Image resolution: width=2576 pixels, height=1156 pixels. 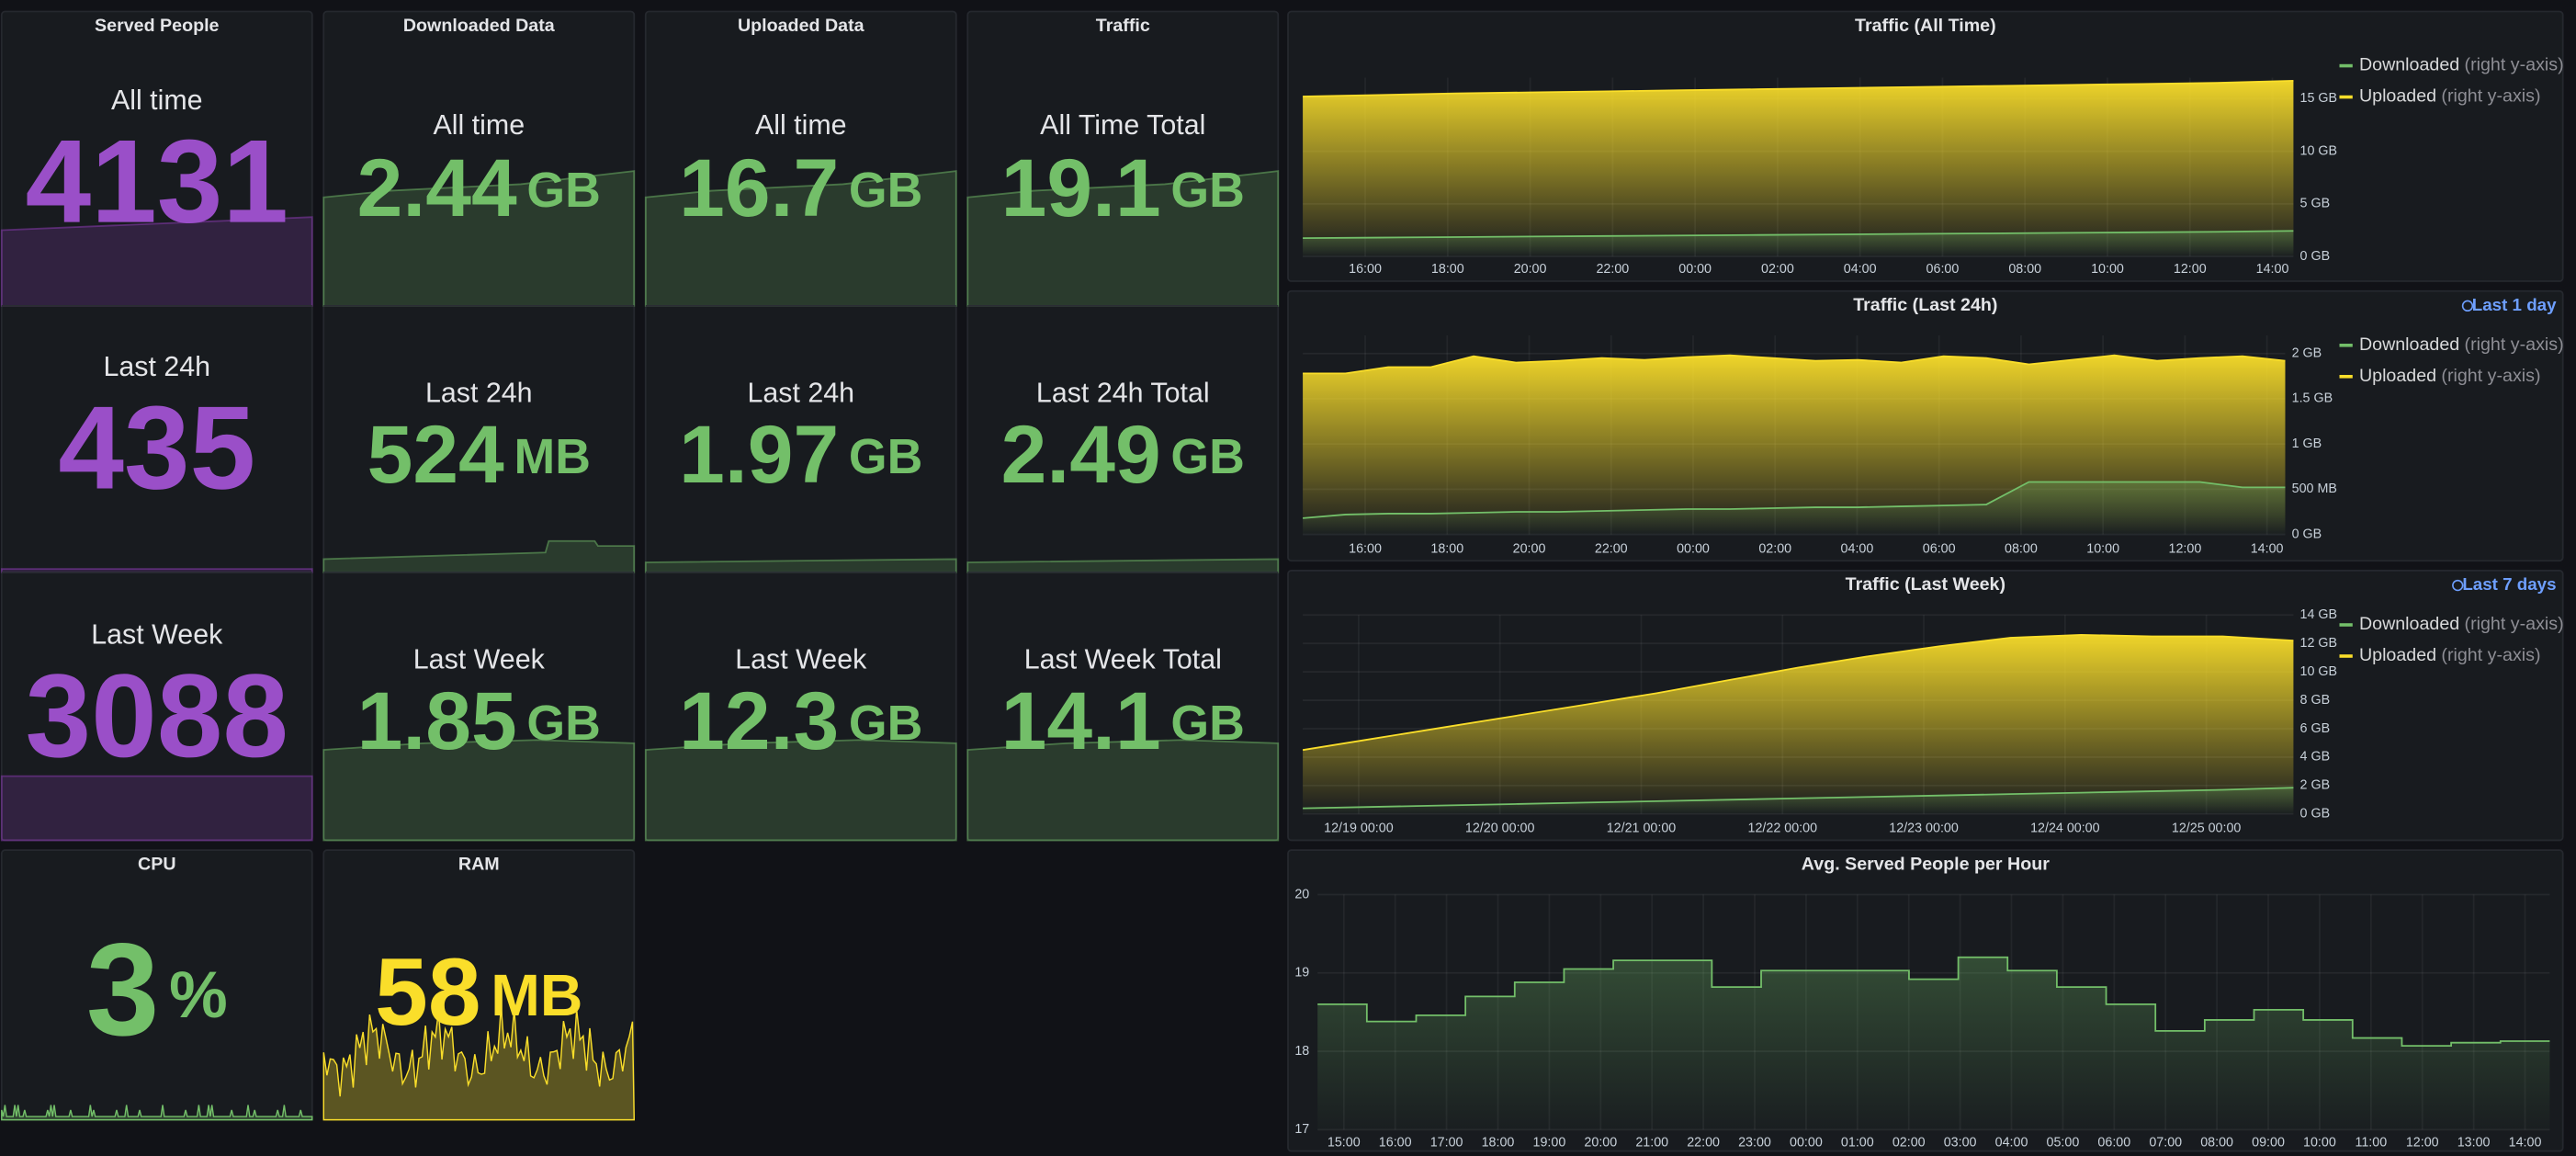 What do you see at coordinates (1925, 305) in the screenshot?
I see `panel-title: Traffic (Last 24h)` at bounding box center [1925, 305].